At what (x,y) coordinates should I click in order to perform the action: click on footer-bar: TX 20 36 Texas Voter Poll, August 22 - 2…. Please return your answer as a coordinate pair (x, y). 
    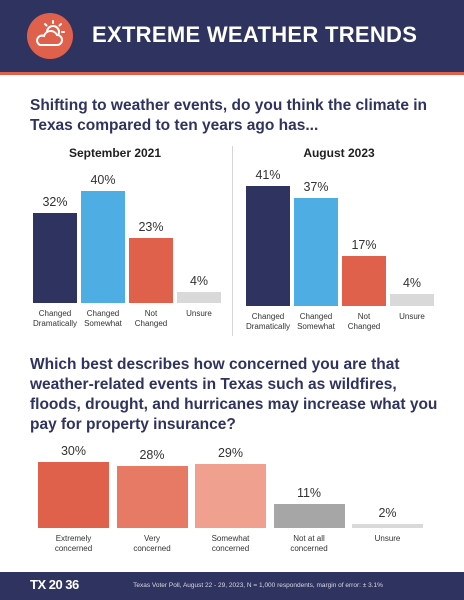
    Looking at the image, I should click on (232, 586).